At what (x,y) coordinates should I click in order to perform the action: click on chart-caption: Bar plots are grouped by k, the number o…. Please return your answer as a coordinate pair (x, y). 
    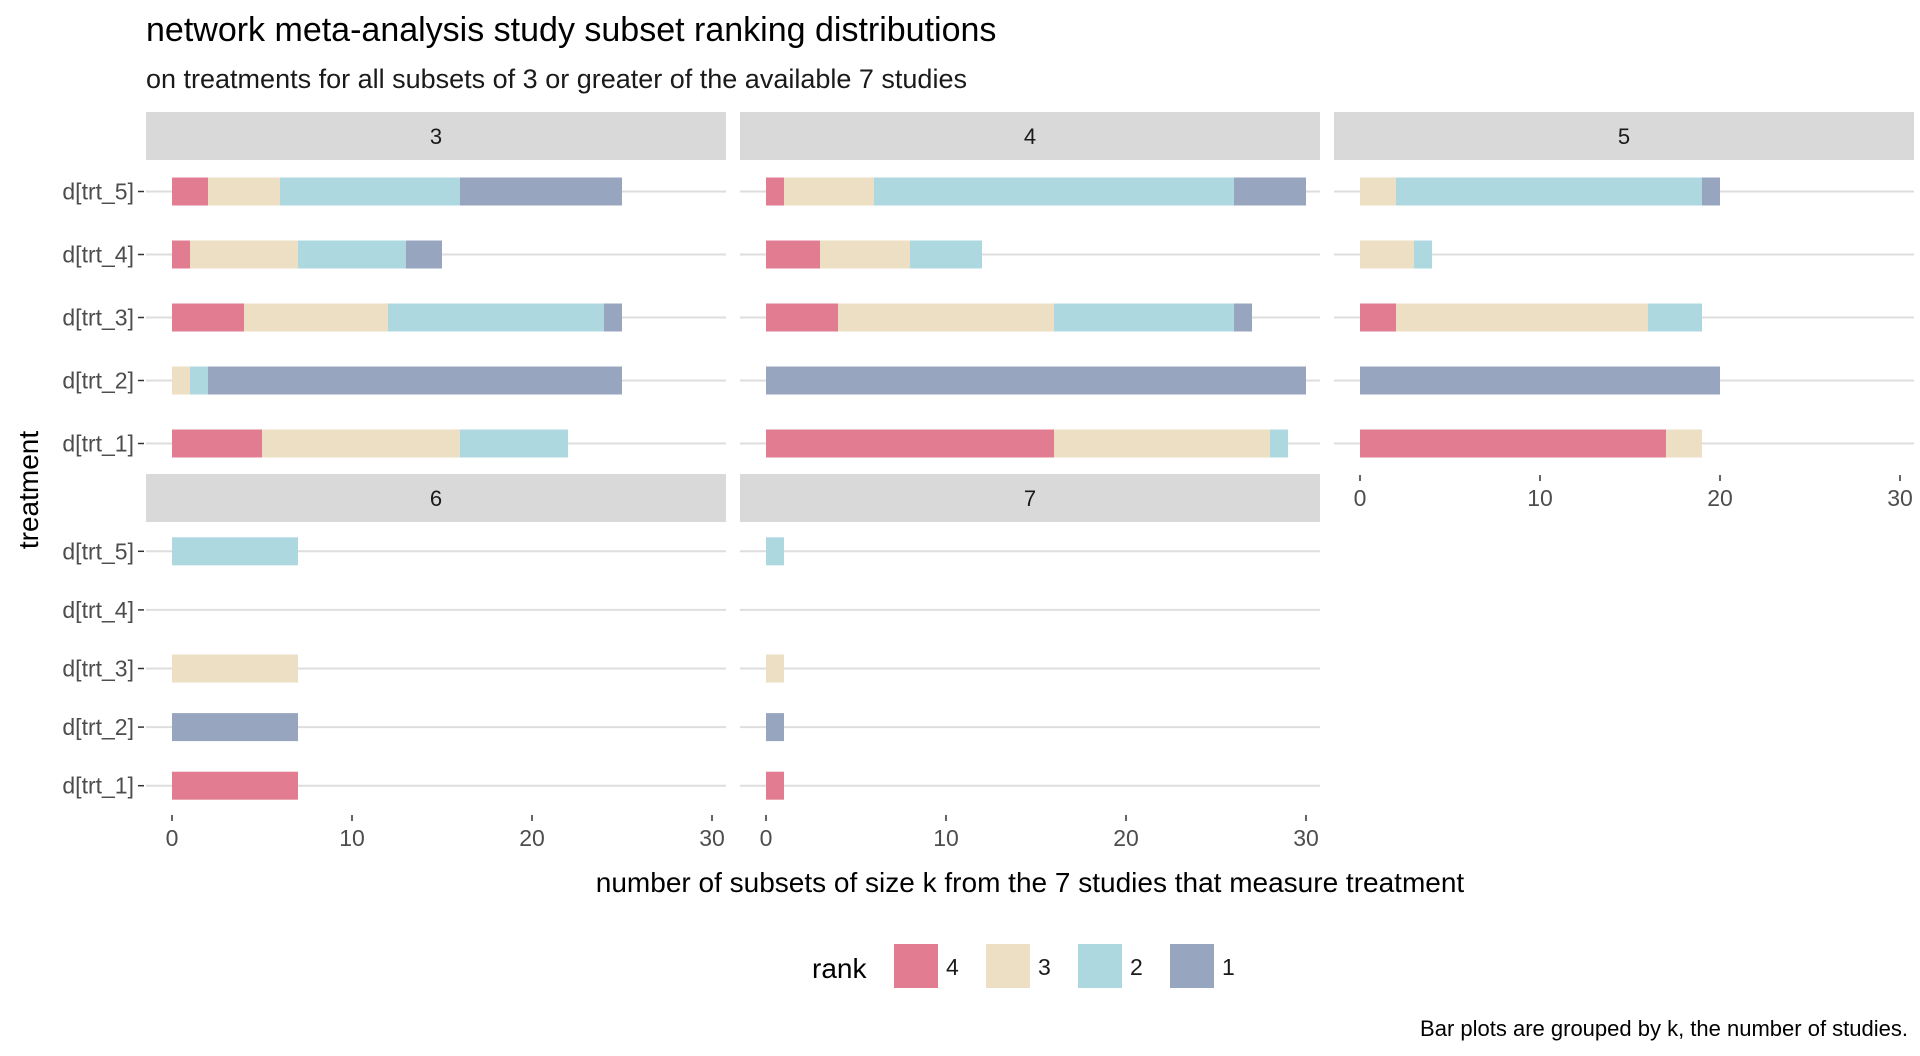
    Looking at the image, I should click on (1664, 1028).